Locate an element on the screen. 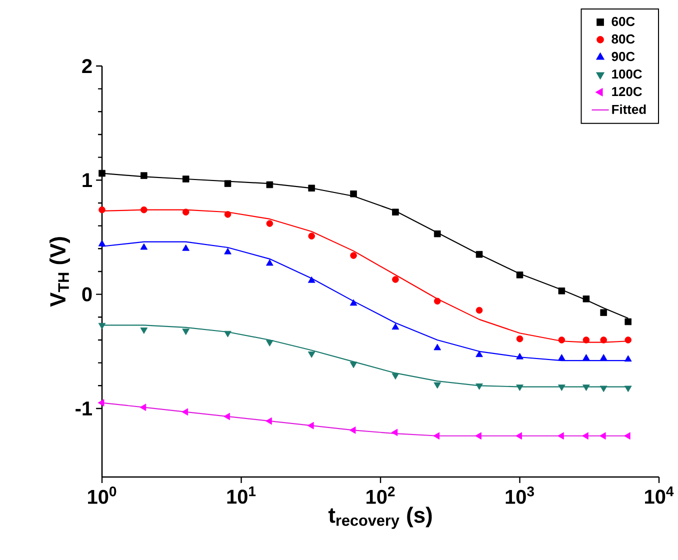 The width and height of the screenshot is (678, 560). legend-label: 60C is located at coordinates (623, 21).